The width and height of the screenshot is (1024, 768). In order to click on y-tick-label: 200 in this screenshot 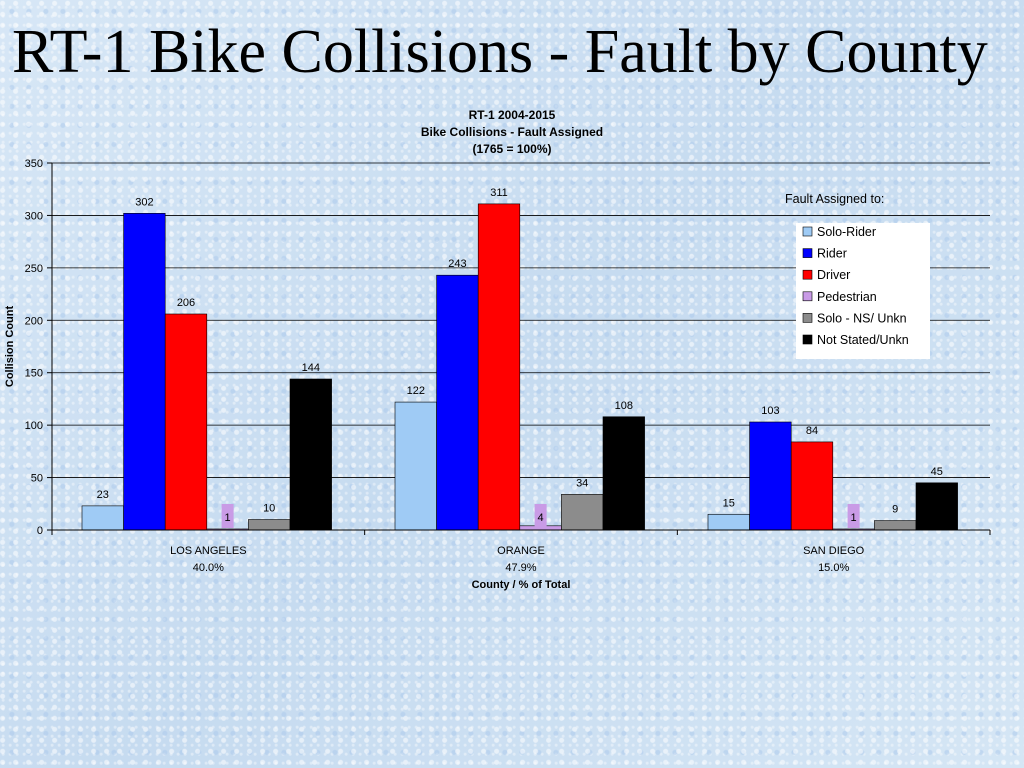, I will do `click(34, 321)`.